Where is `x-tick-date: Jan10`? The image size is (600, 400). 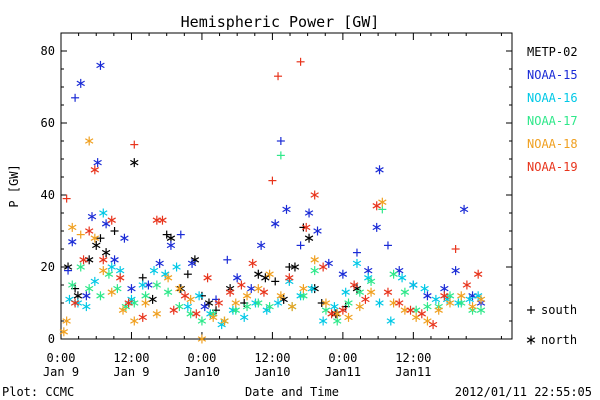
x-tick-date: Jan10 is located at coordinates (202, 372).